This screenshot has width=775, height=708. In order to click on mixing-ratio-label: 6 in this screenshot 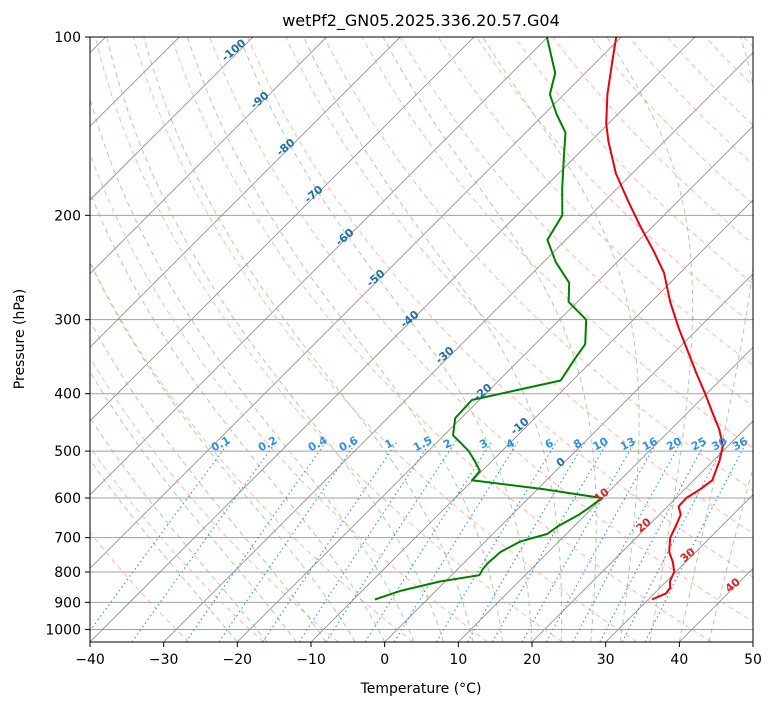, I will do `click(549, 443)`.